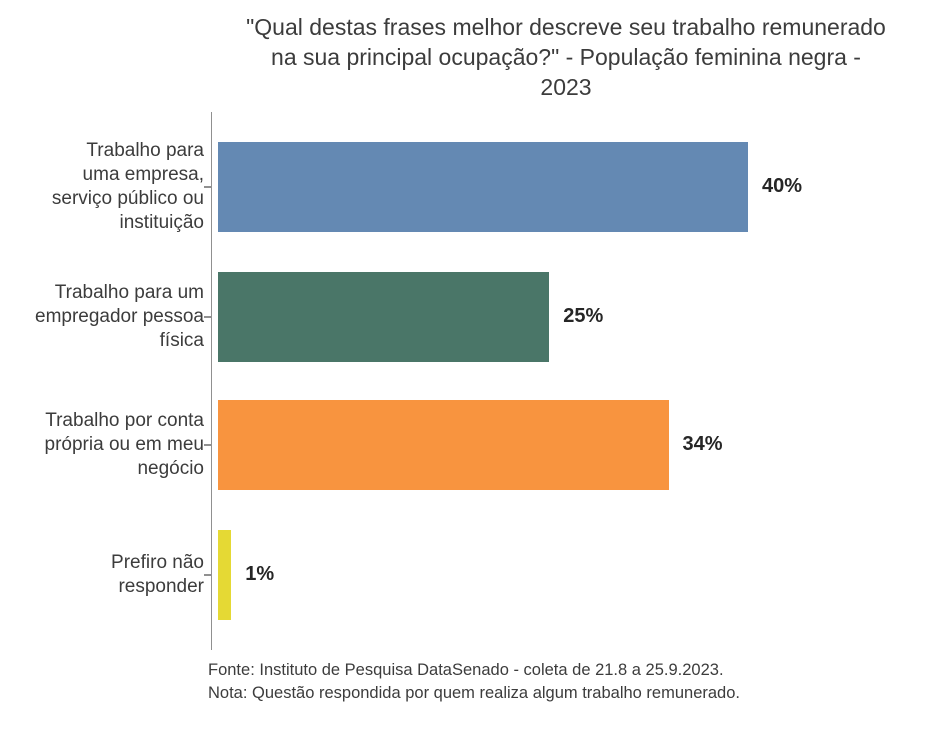 This screenshot has width=952, height=731. I want to click on value-label-3: 34%, so click(702, 444).